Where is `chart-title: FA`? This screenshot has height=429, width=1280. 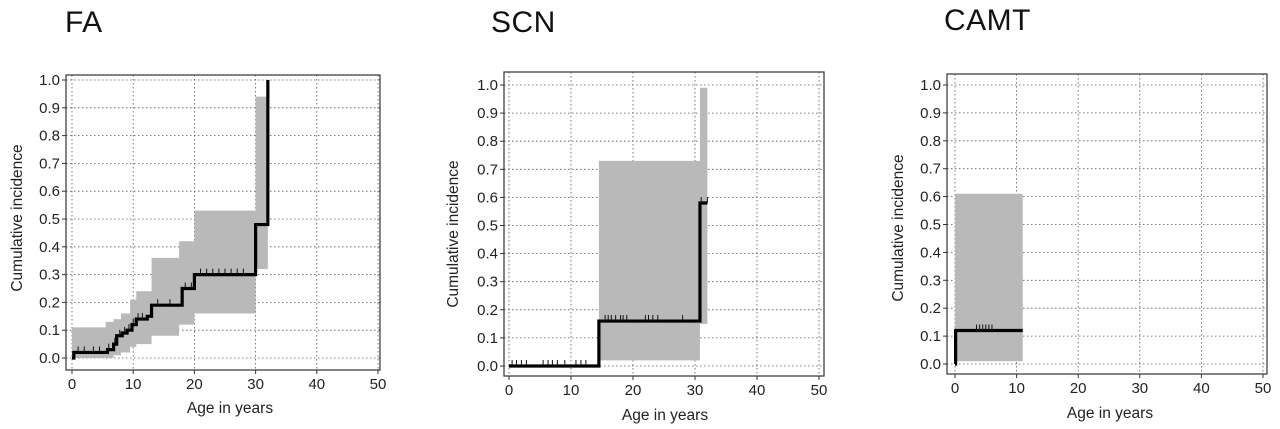
chart-title: FA is located at coordinates (84, 22).